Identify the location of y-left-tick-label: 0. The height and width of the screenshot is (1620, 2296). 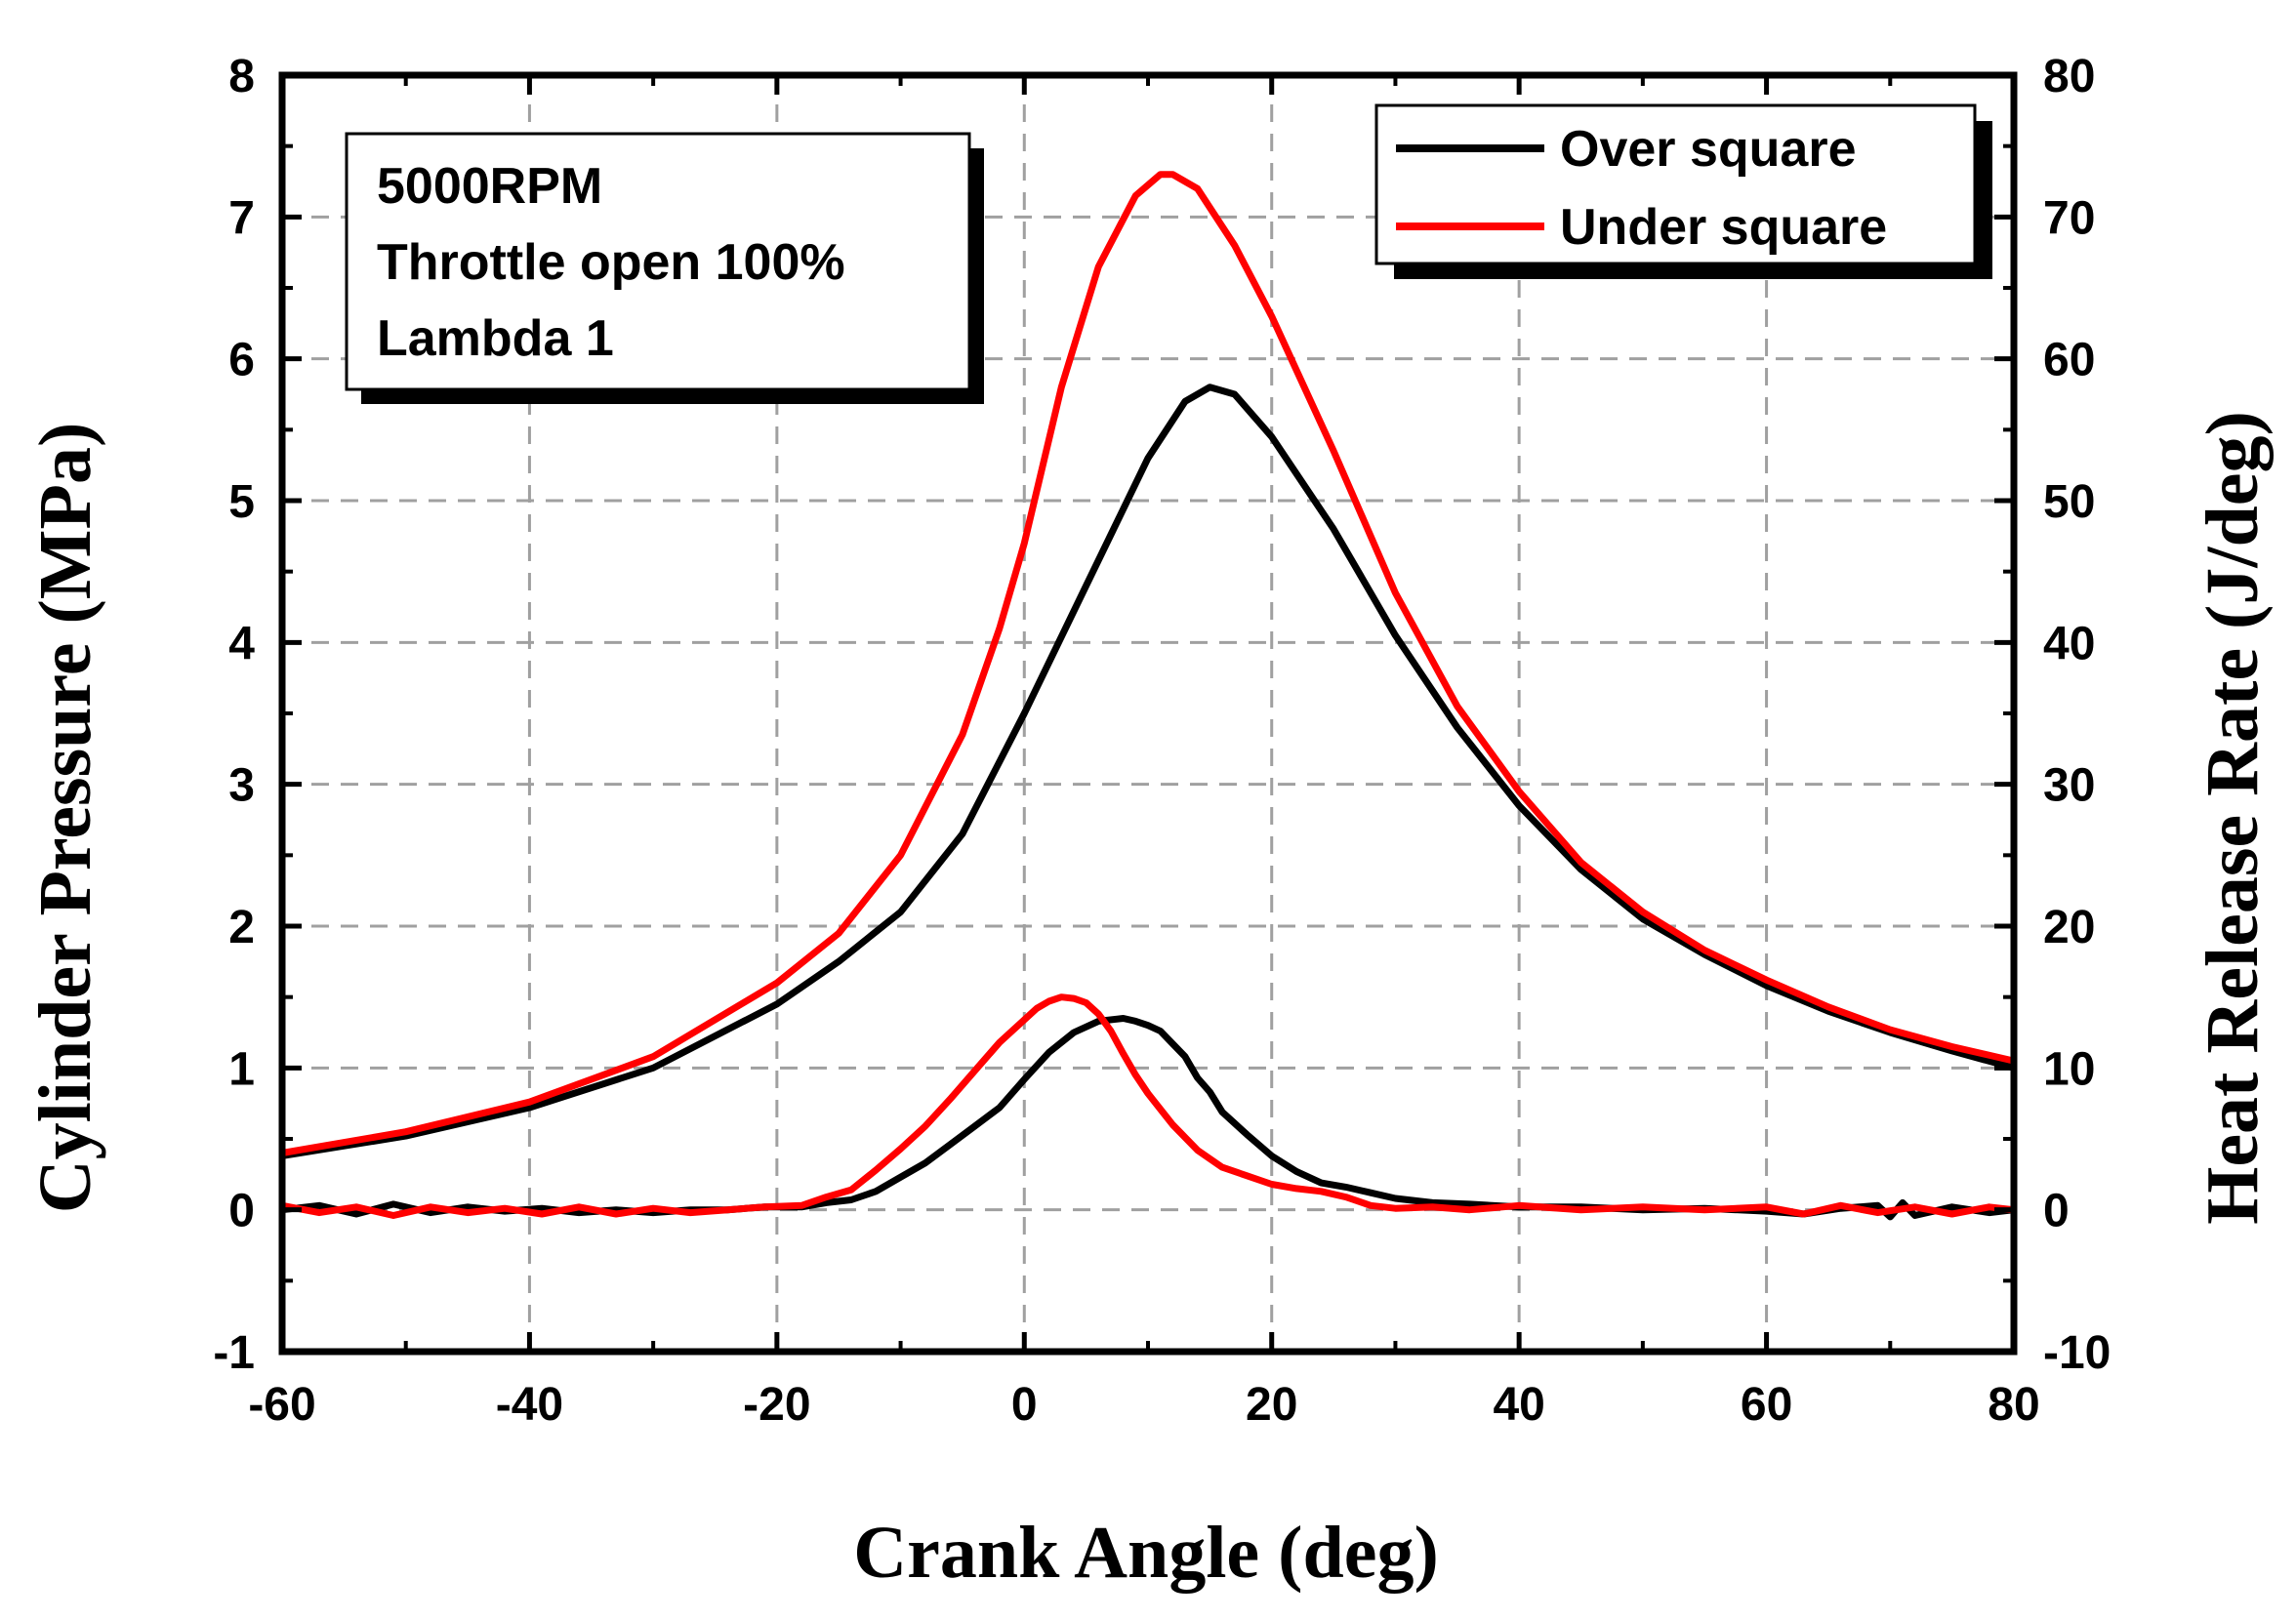
(241, 1211).